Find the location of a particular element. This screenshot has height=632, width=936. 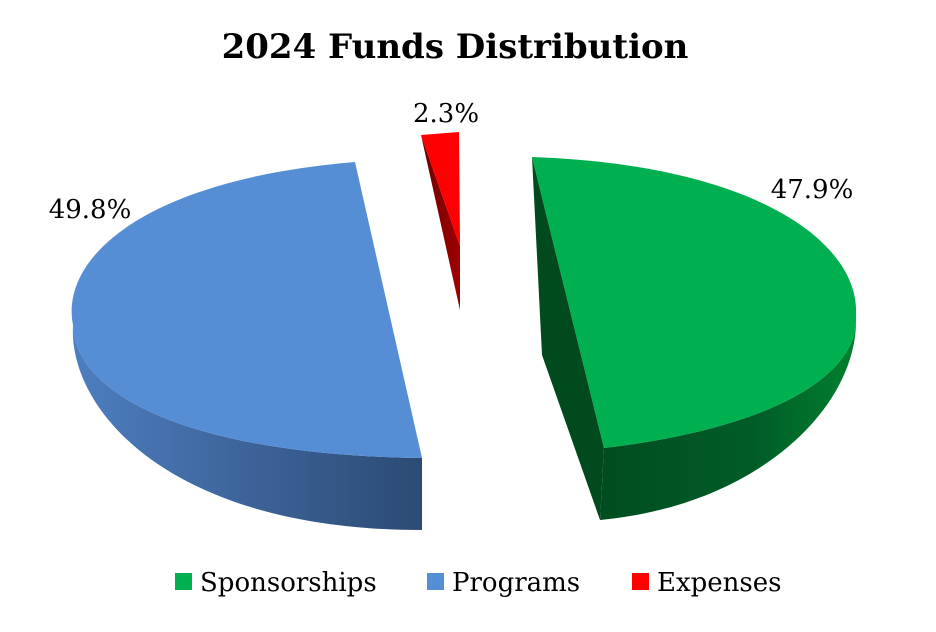

data-label-programs: 49.8% is located at coordinates (90, 210).